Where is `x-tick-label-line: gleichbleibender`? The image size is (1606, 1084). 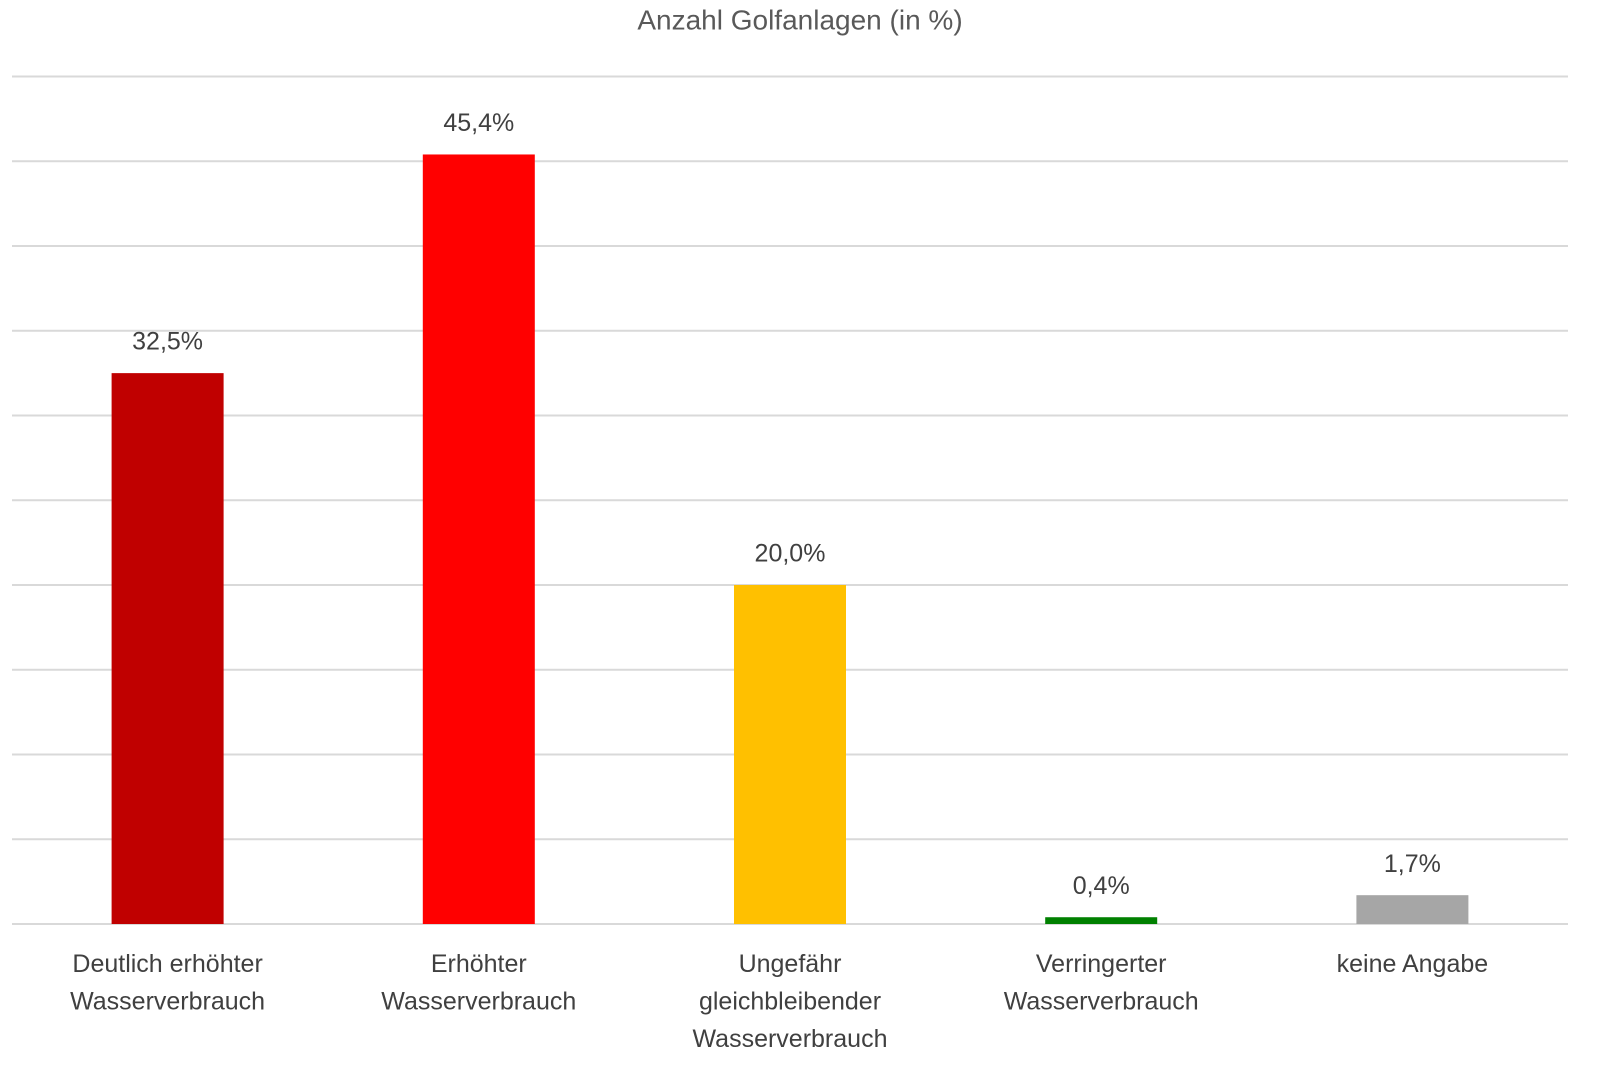 x-tick-label-line: gleichbleibender is located at coordinates (790, 1001).